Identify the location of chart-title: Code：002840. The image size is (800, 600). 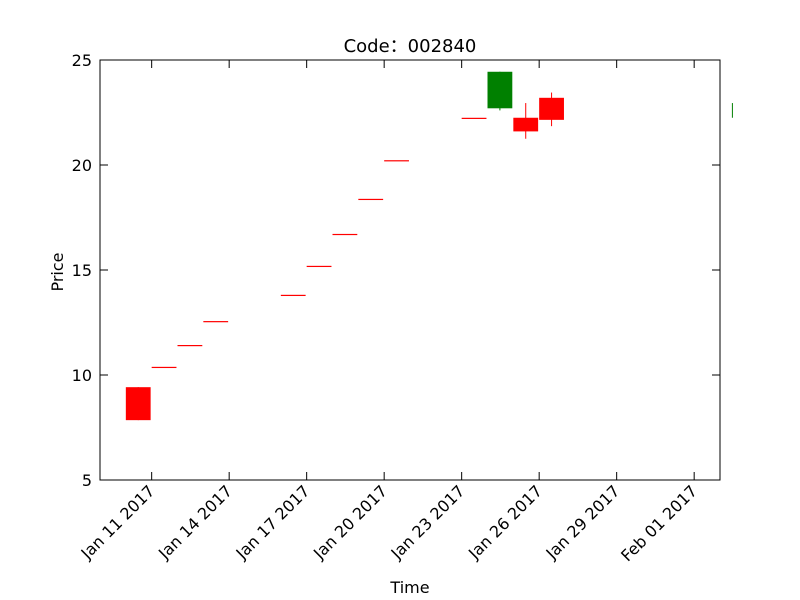
(410, 46).